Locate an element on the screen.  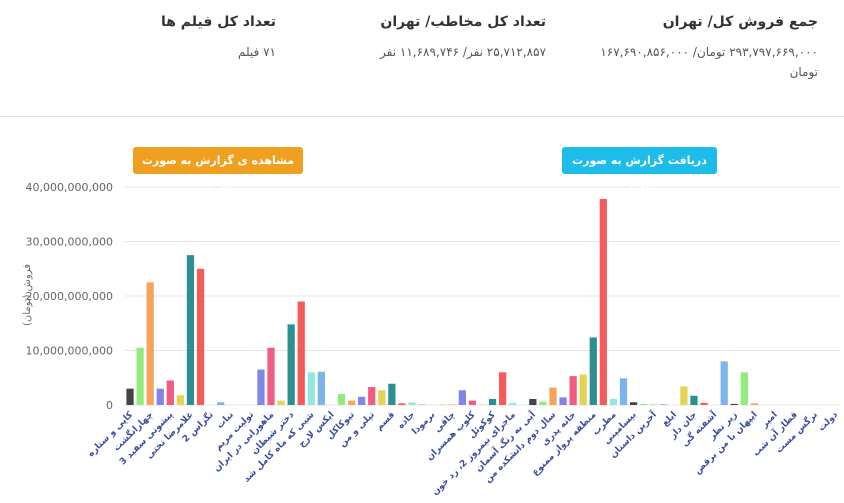
stat-value: ۷۱ فیلم is located at coordinates (256, 52).